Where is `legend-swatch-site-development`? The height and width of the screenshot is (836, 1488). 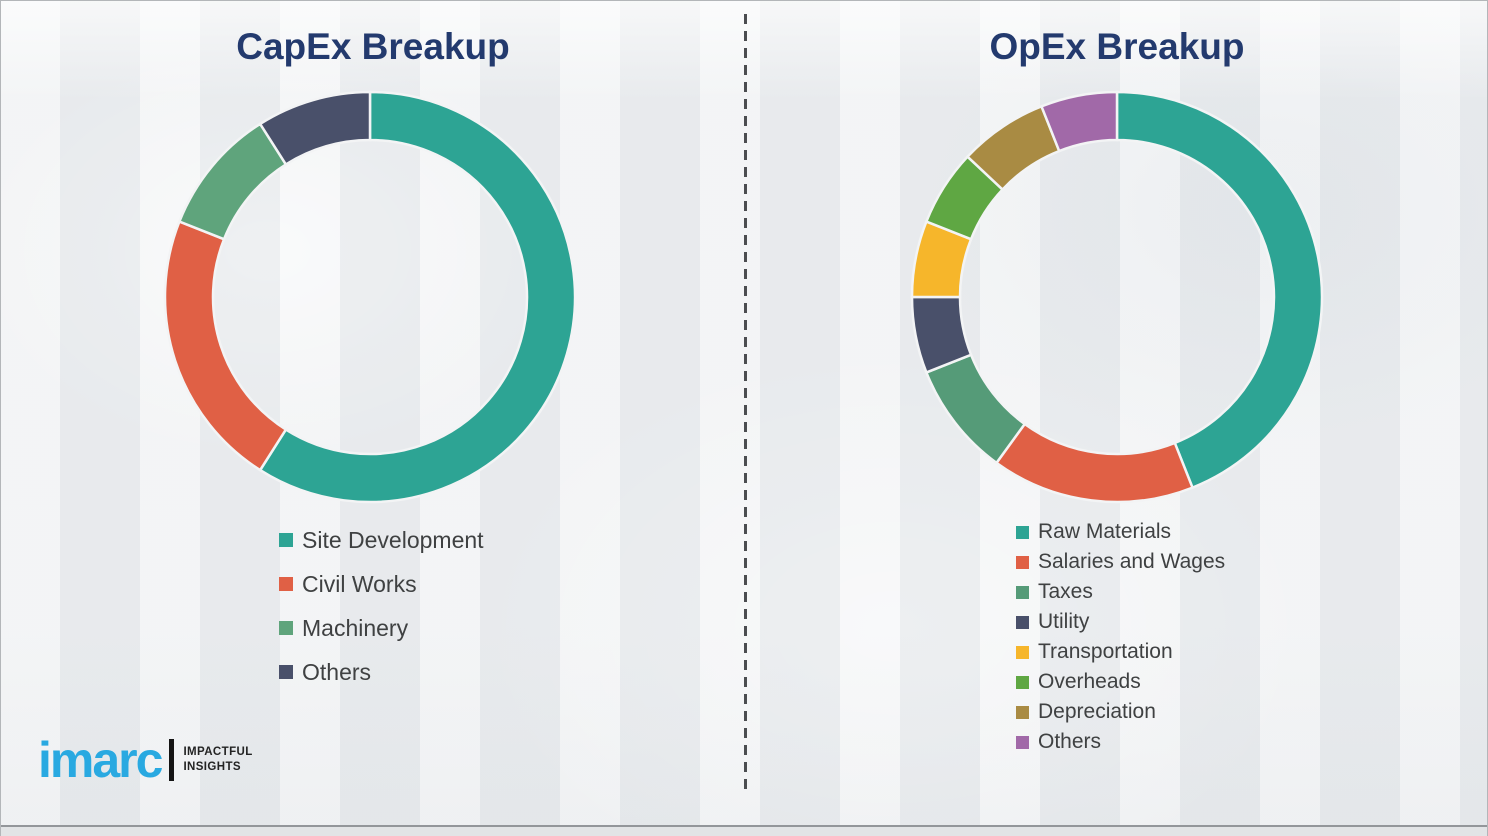 legend-swatch-site-development is located at coordinates (286, 540).